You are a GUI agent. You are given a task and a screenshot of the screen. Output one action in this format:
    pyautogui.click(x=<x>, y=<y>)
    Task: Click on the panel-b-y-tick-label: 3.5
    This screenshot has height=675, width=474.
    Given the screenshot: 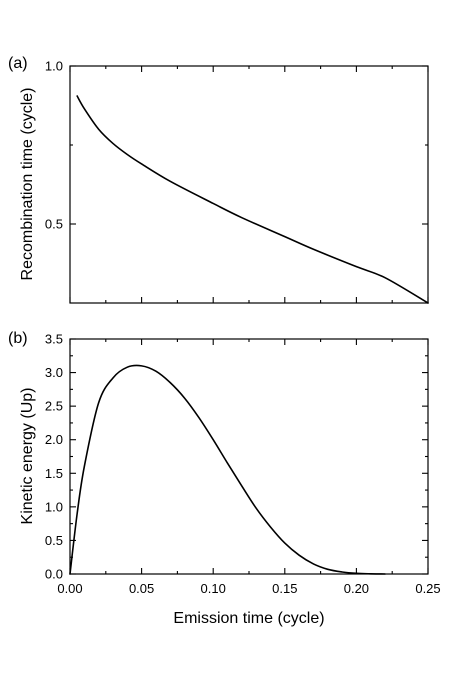 What is the action you would take?
    pyautogui.click(x=54, y=339)
    